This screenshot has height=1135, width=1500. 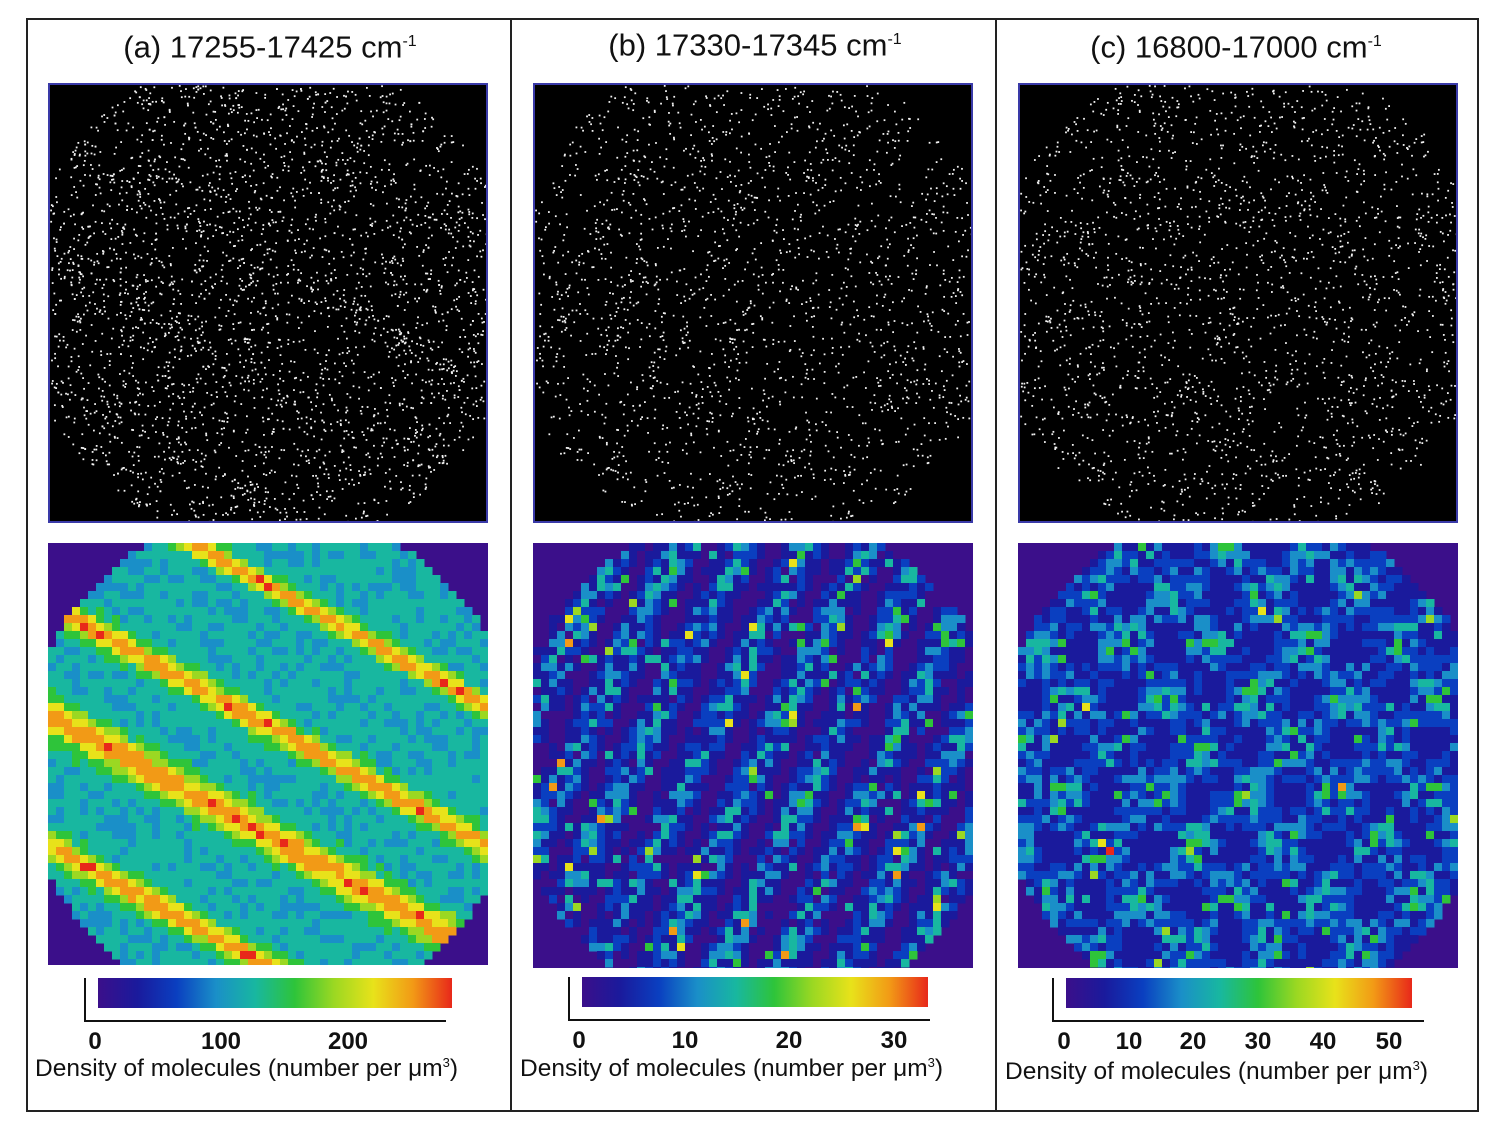 What do you see at coordinates (95, 1041) in the screenshot?
I see `panel-a-tick-0: 0` at bounding box center [95, 1041].